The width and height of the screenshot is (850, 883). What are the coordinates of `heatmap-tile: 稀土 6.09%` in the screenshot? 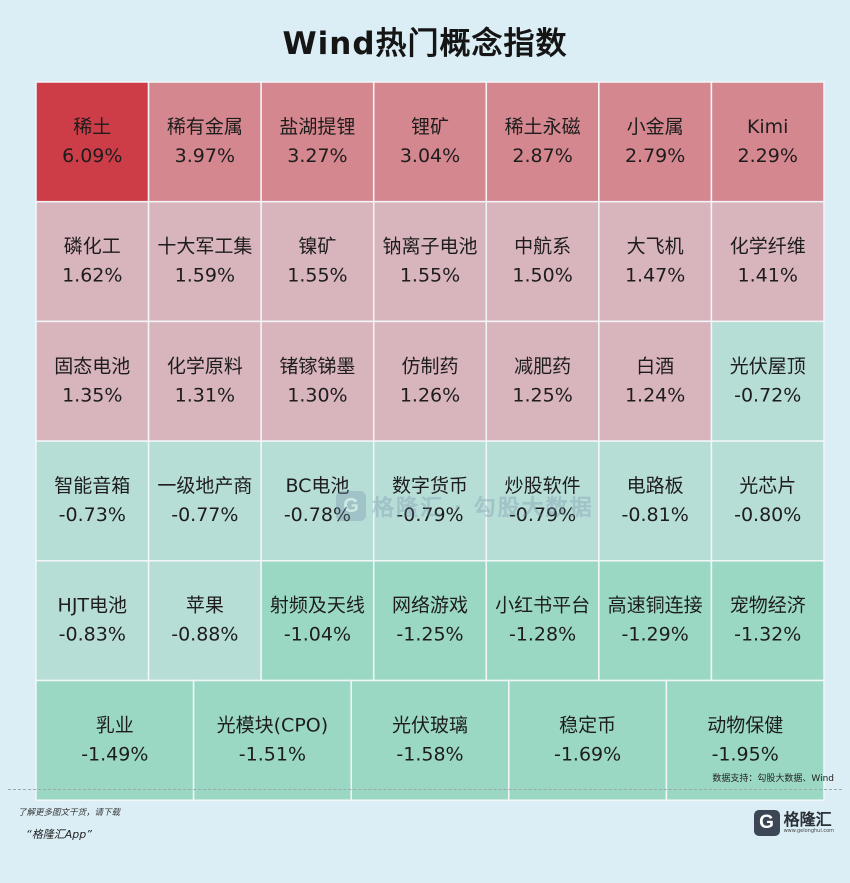 It's located at (92, 142).